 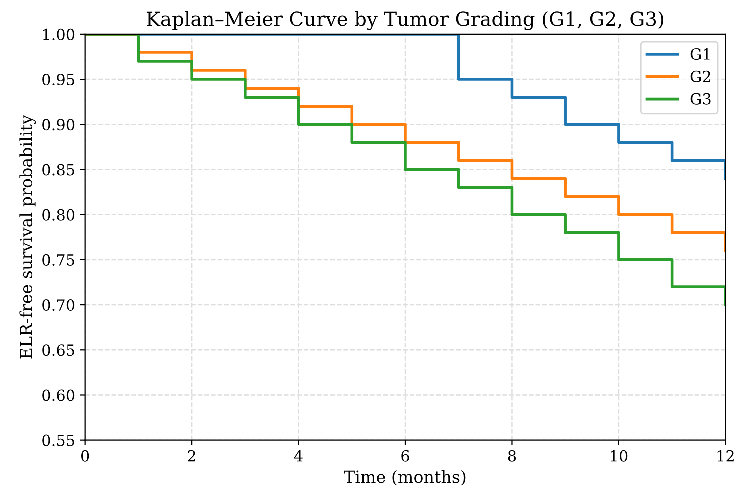 I want to click on x-tick-label: 10, so click(x=619, y=456).